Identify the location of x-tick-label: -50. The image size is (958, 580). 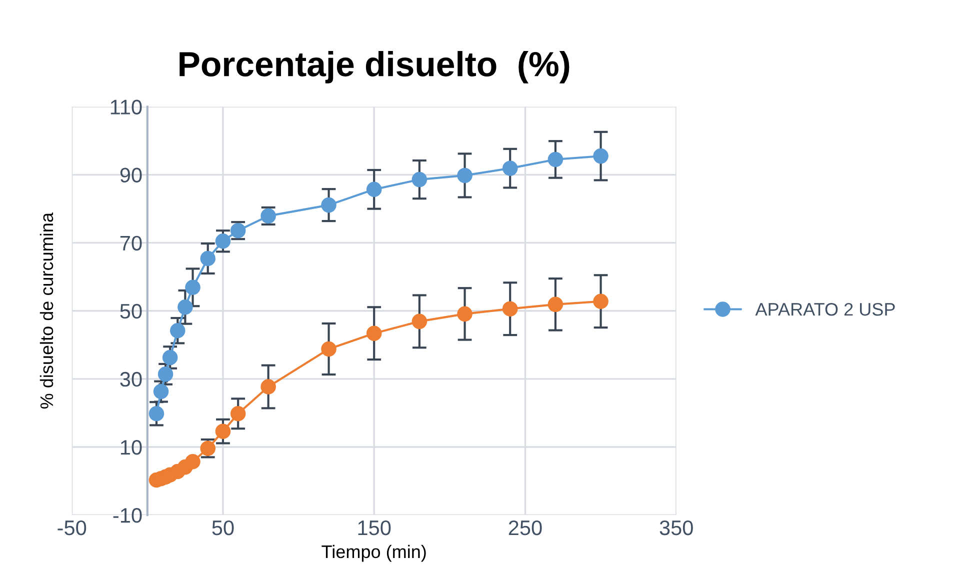
(72, 528).